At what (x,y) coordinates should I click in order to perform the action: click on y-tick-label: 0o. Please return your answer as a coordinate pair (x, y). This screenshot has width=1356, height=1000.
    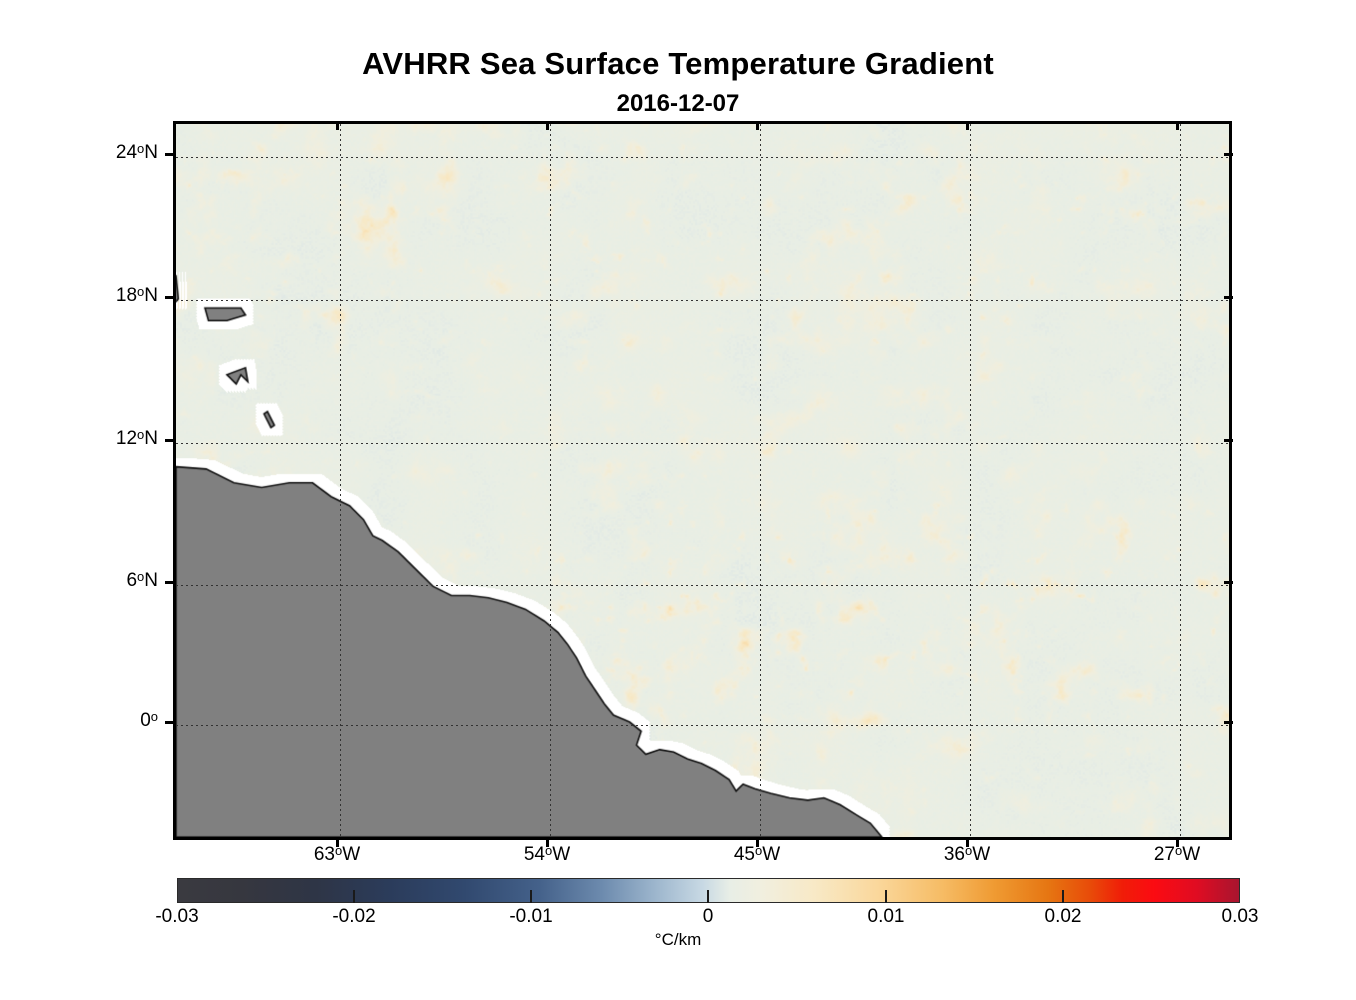
    Looking at the image, I should click on (149, 720).